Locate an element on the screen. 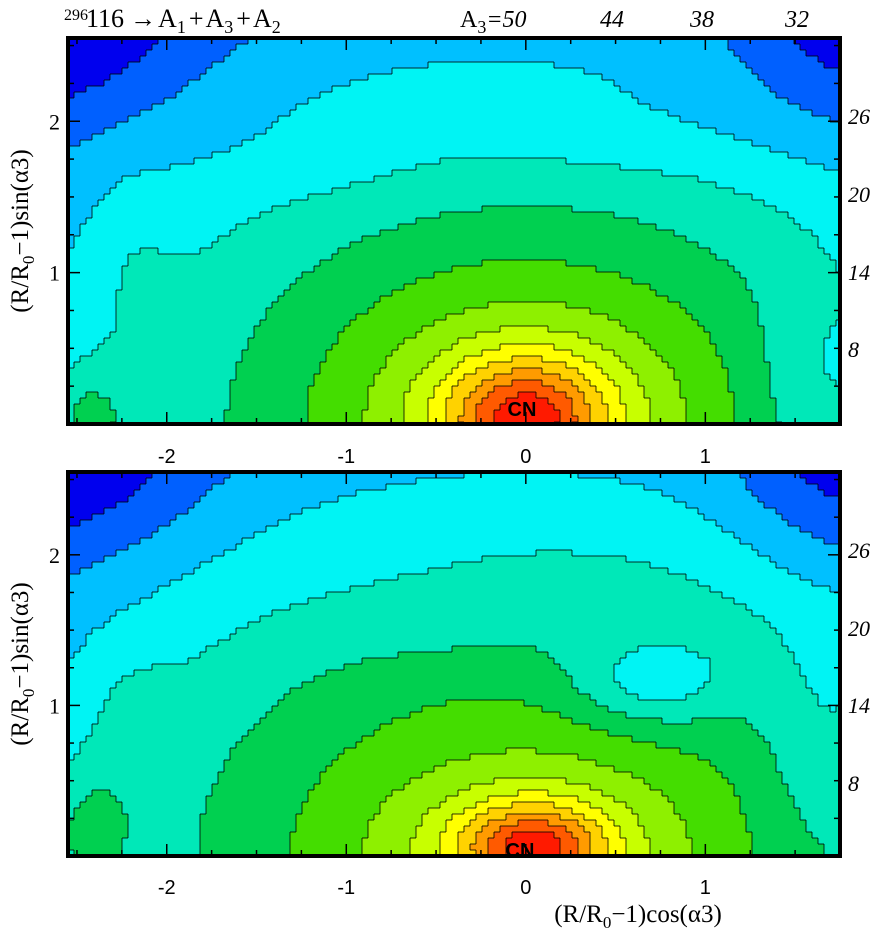 The image size is (882, 932). a3-value-50: =50 is located at coordinates (506, 20).